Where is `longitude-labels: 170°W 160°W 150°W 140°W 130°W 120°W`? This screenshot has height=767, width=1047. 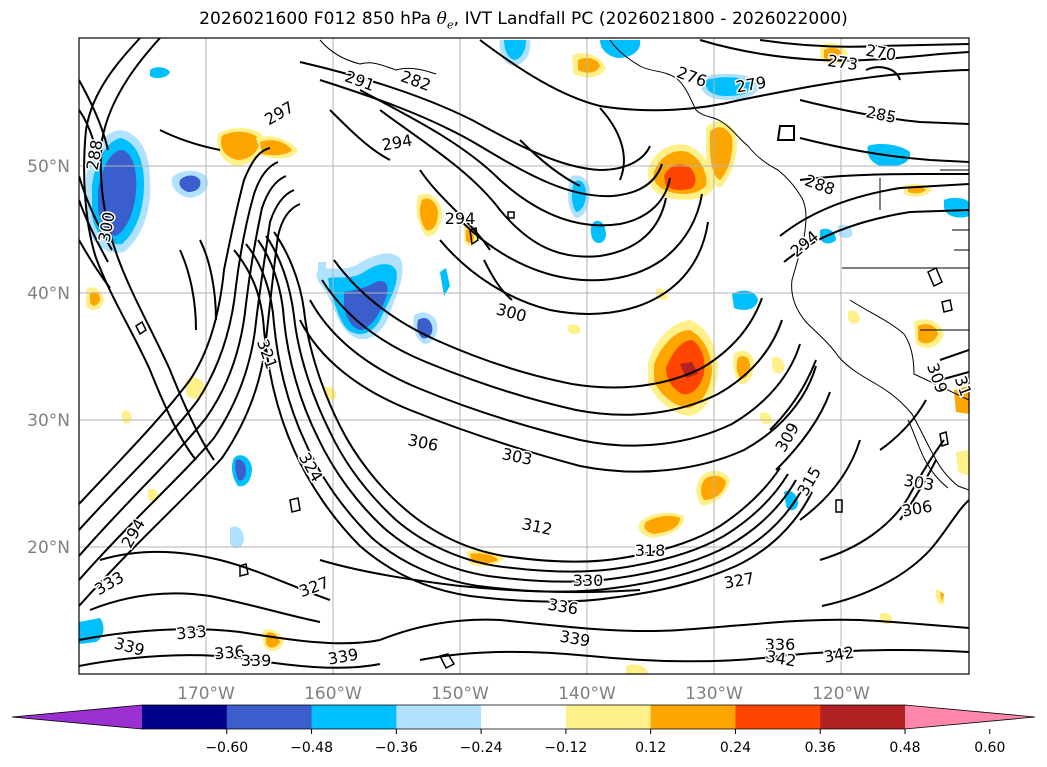
longitude-labels: 170°W 160°W 150°W 140°W 130°W 120°W is located at coordinates (523, 694).